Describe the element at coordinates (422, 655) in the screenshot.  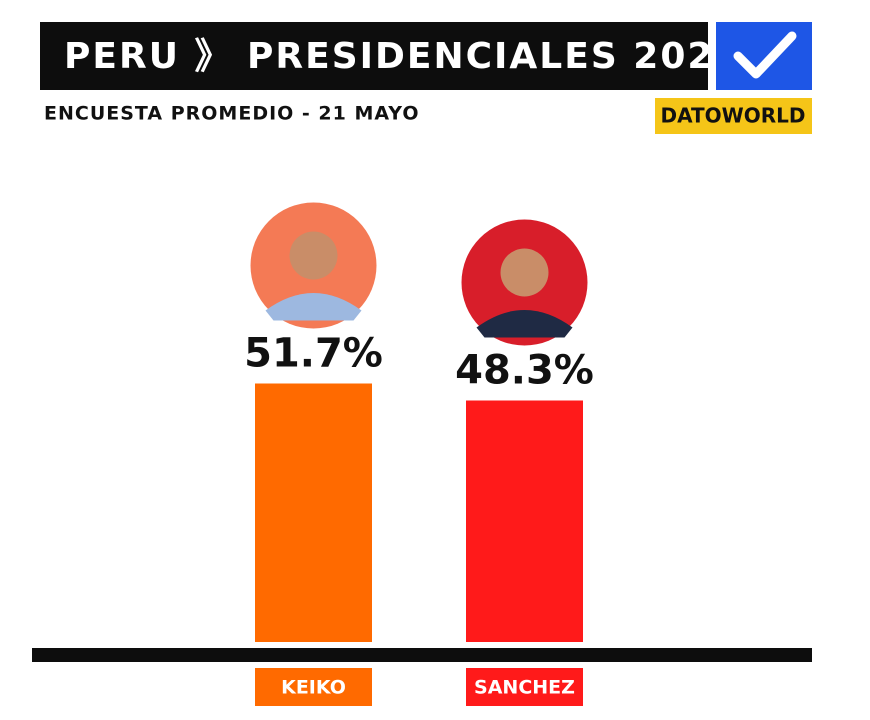
I see `baseline` at that location.